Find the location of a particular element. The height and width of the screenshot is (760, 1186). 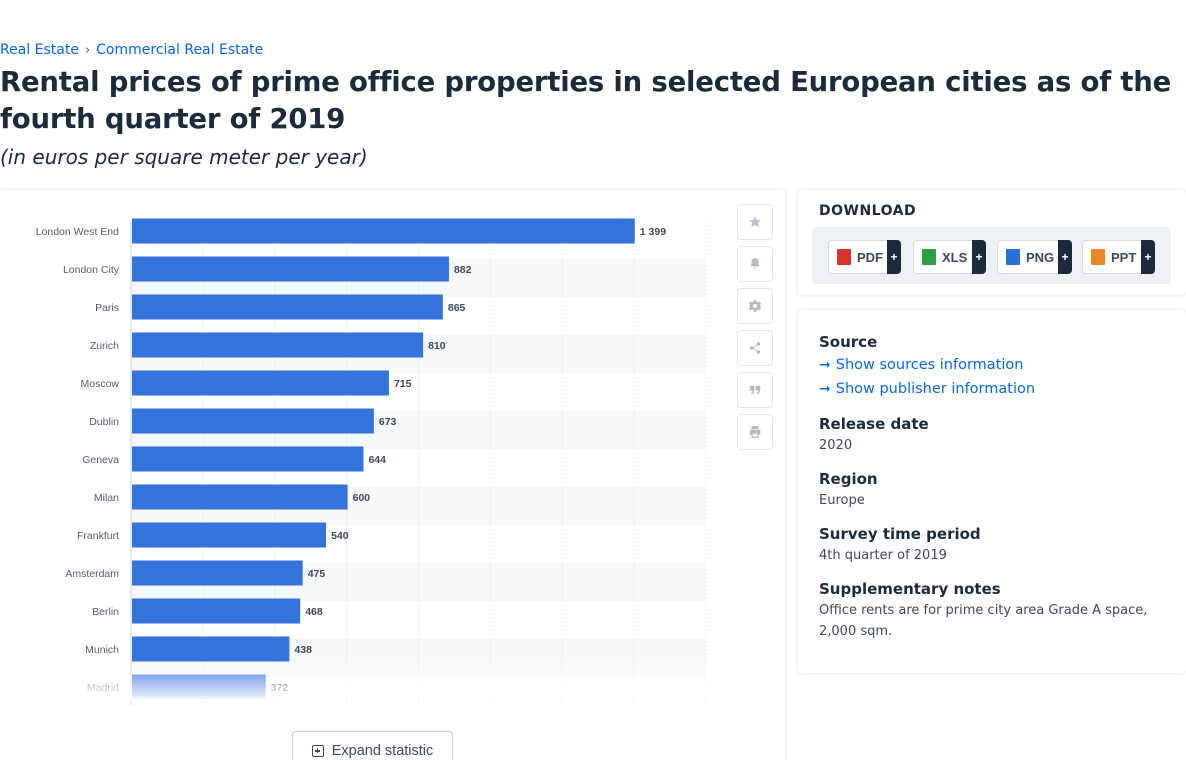

data-label: 673 is located at coordinates (388, 422).